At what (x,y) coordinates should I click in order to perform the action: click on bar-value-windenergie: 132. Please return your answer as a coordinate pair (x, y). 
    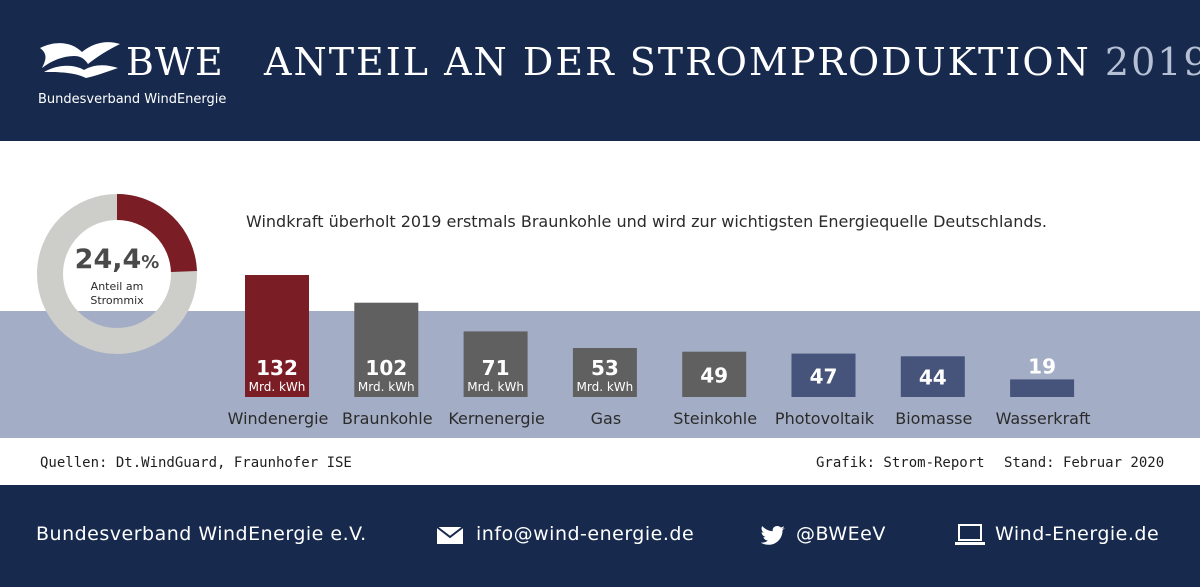
    Looking at the image, I should click on (277, 368).